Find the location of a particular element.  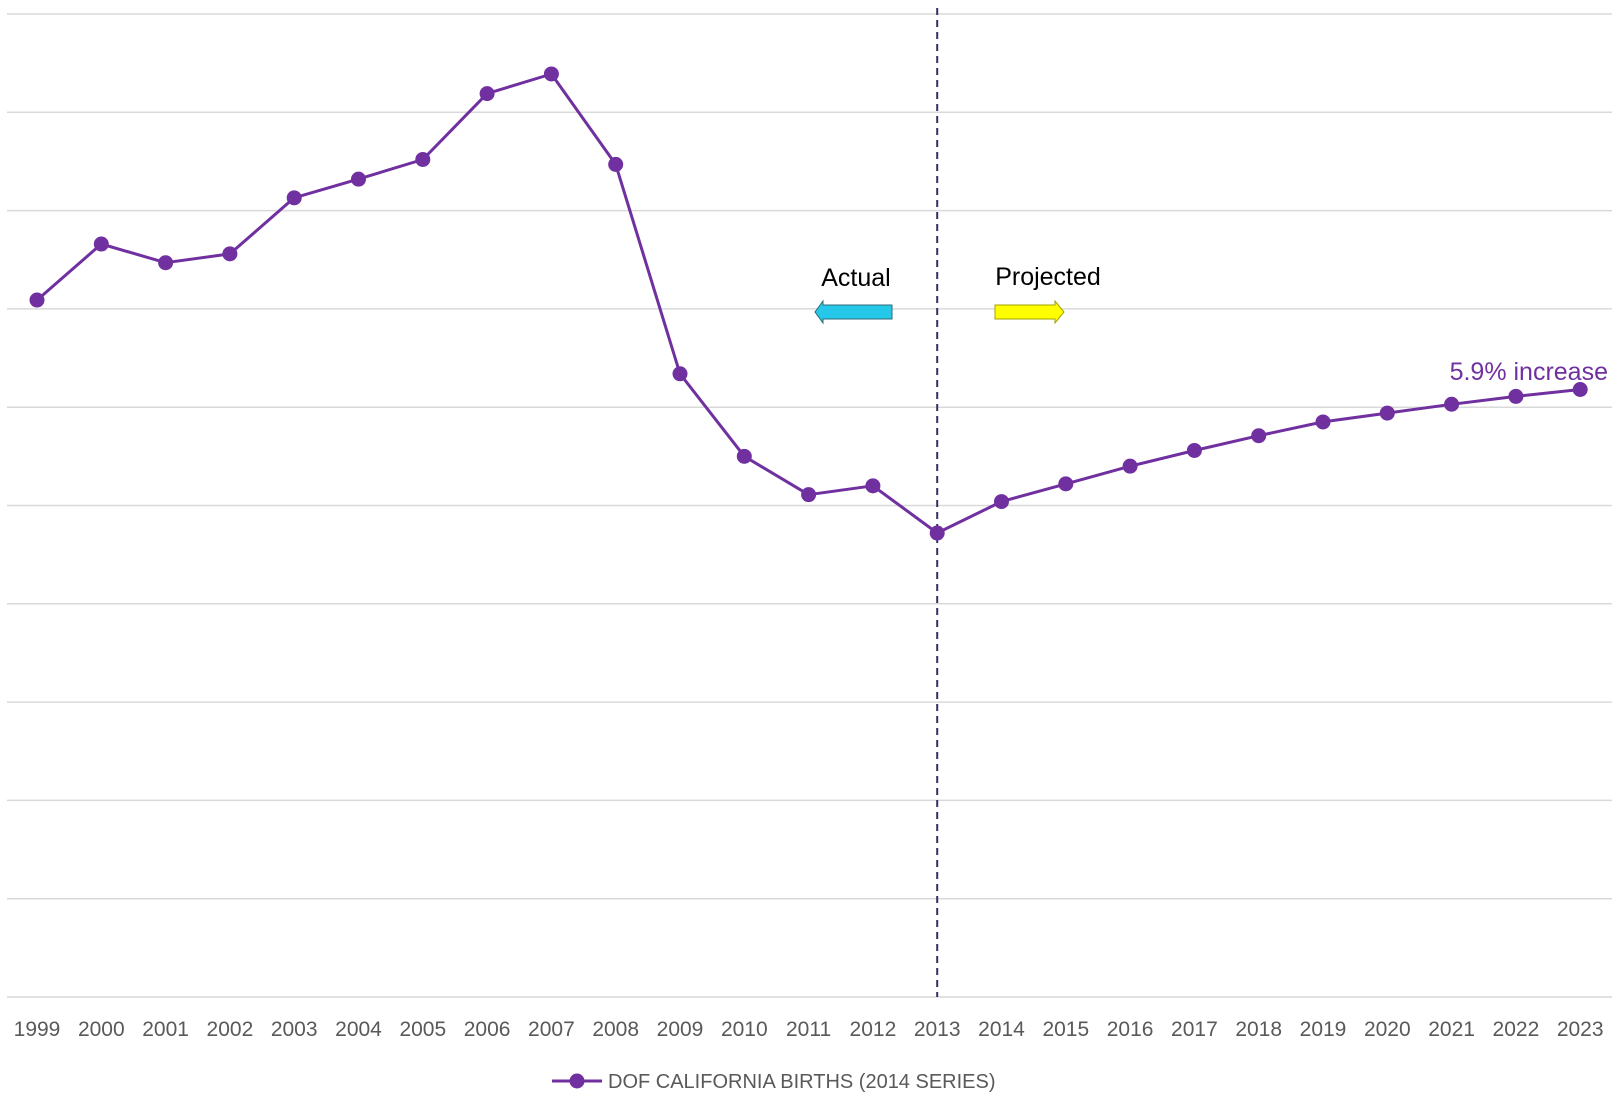

data-point-2016 is located at coordinates (1130, 466).